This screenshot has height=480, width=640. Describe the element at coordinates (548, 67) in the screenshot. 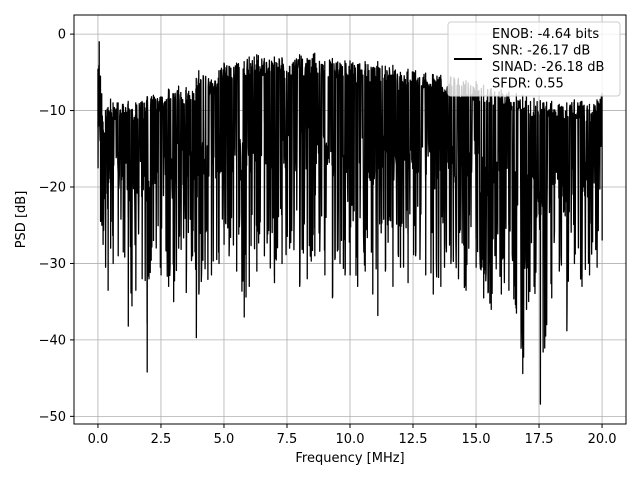

I see `legend-entry-sinad: SINAD: -26.18 dB` at that location.